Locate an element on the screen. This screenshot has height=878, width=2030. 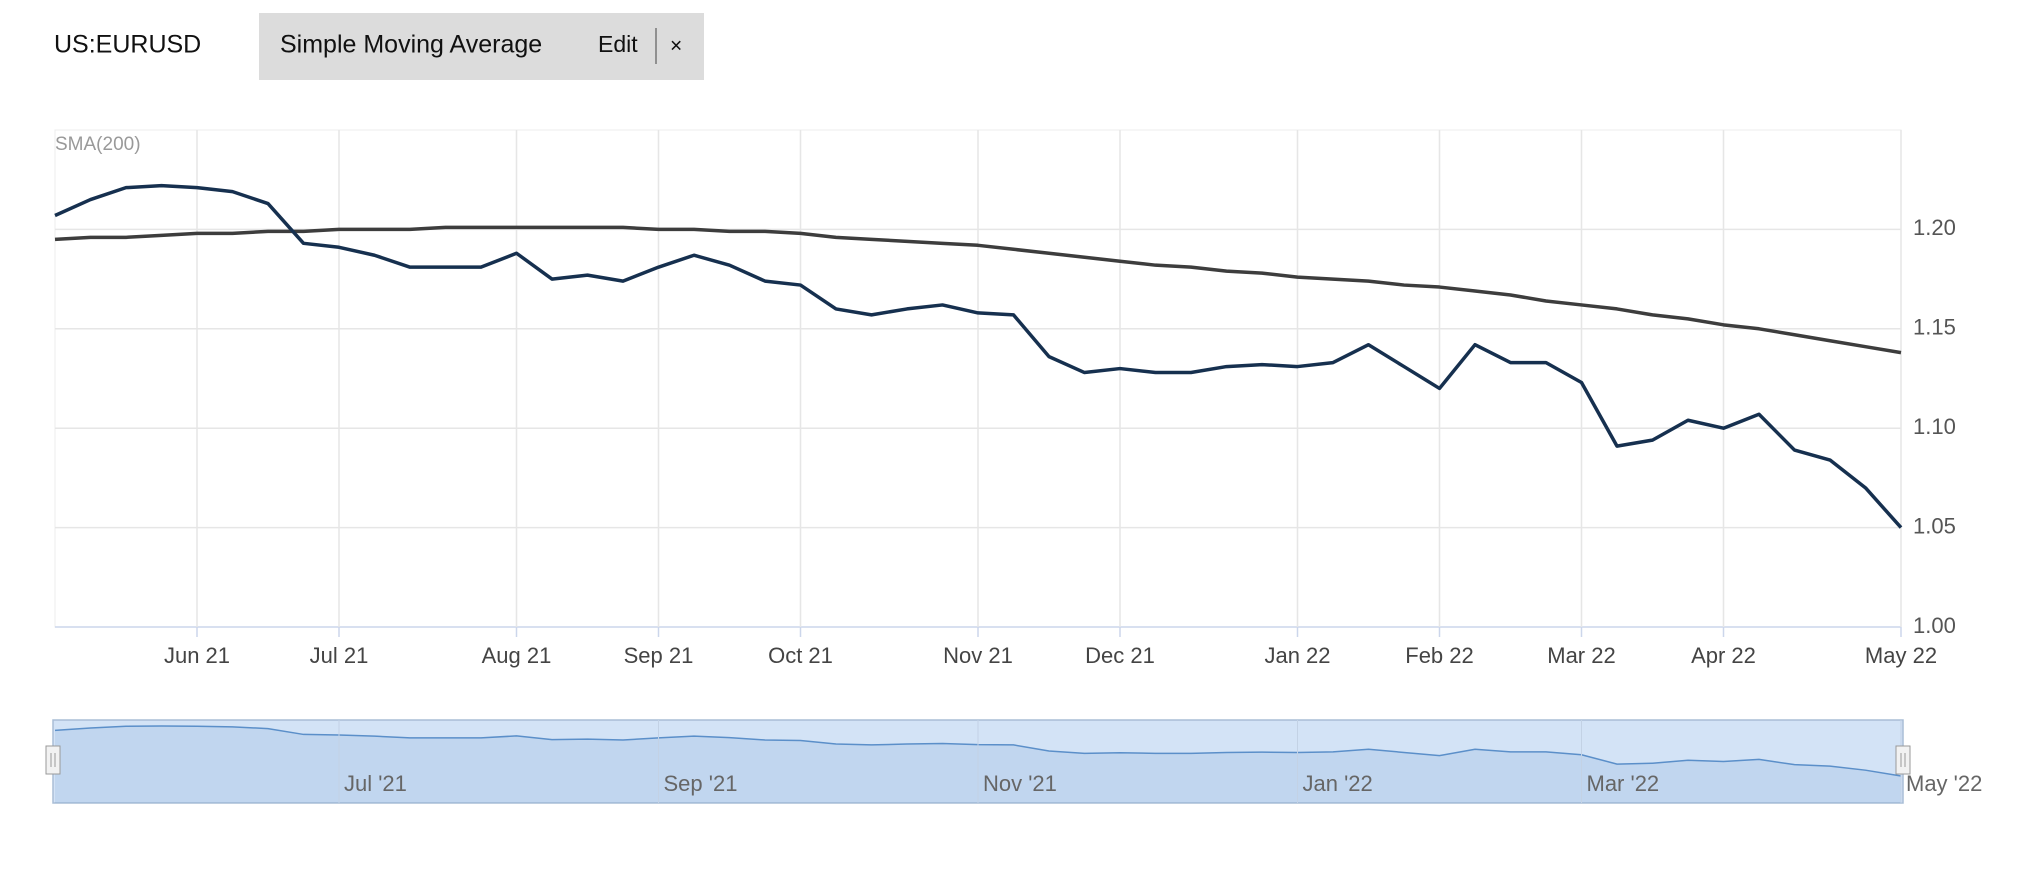
x-tick-label: Aug 21 is located at coordinates (517, 655).